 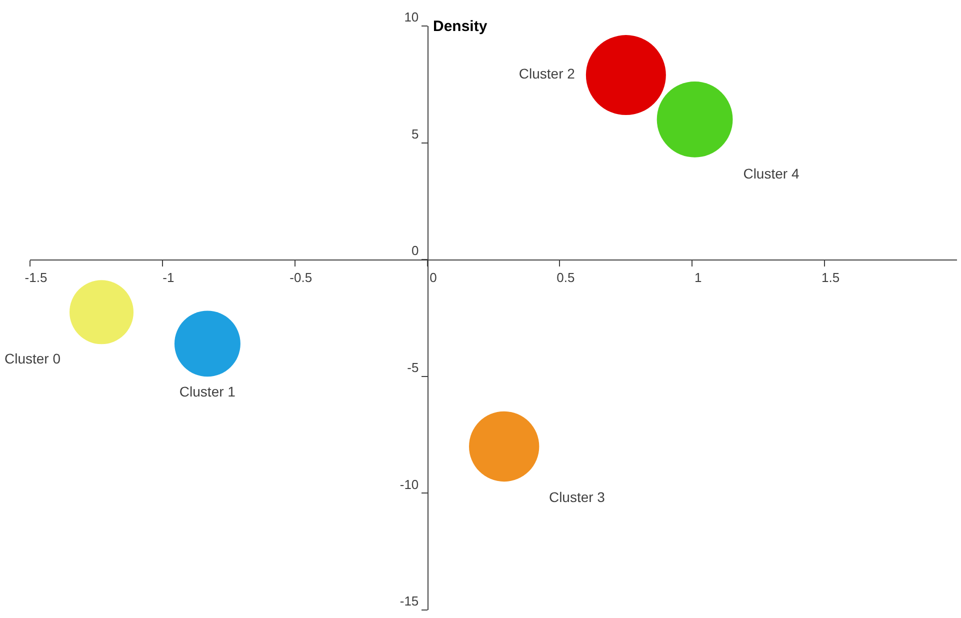 What do you see at coordinates (36, 278) in the screenshot?
I see `x-tick-label: -1.5` at bounding box center [36, 278].